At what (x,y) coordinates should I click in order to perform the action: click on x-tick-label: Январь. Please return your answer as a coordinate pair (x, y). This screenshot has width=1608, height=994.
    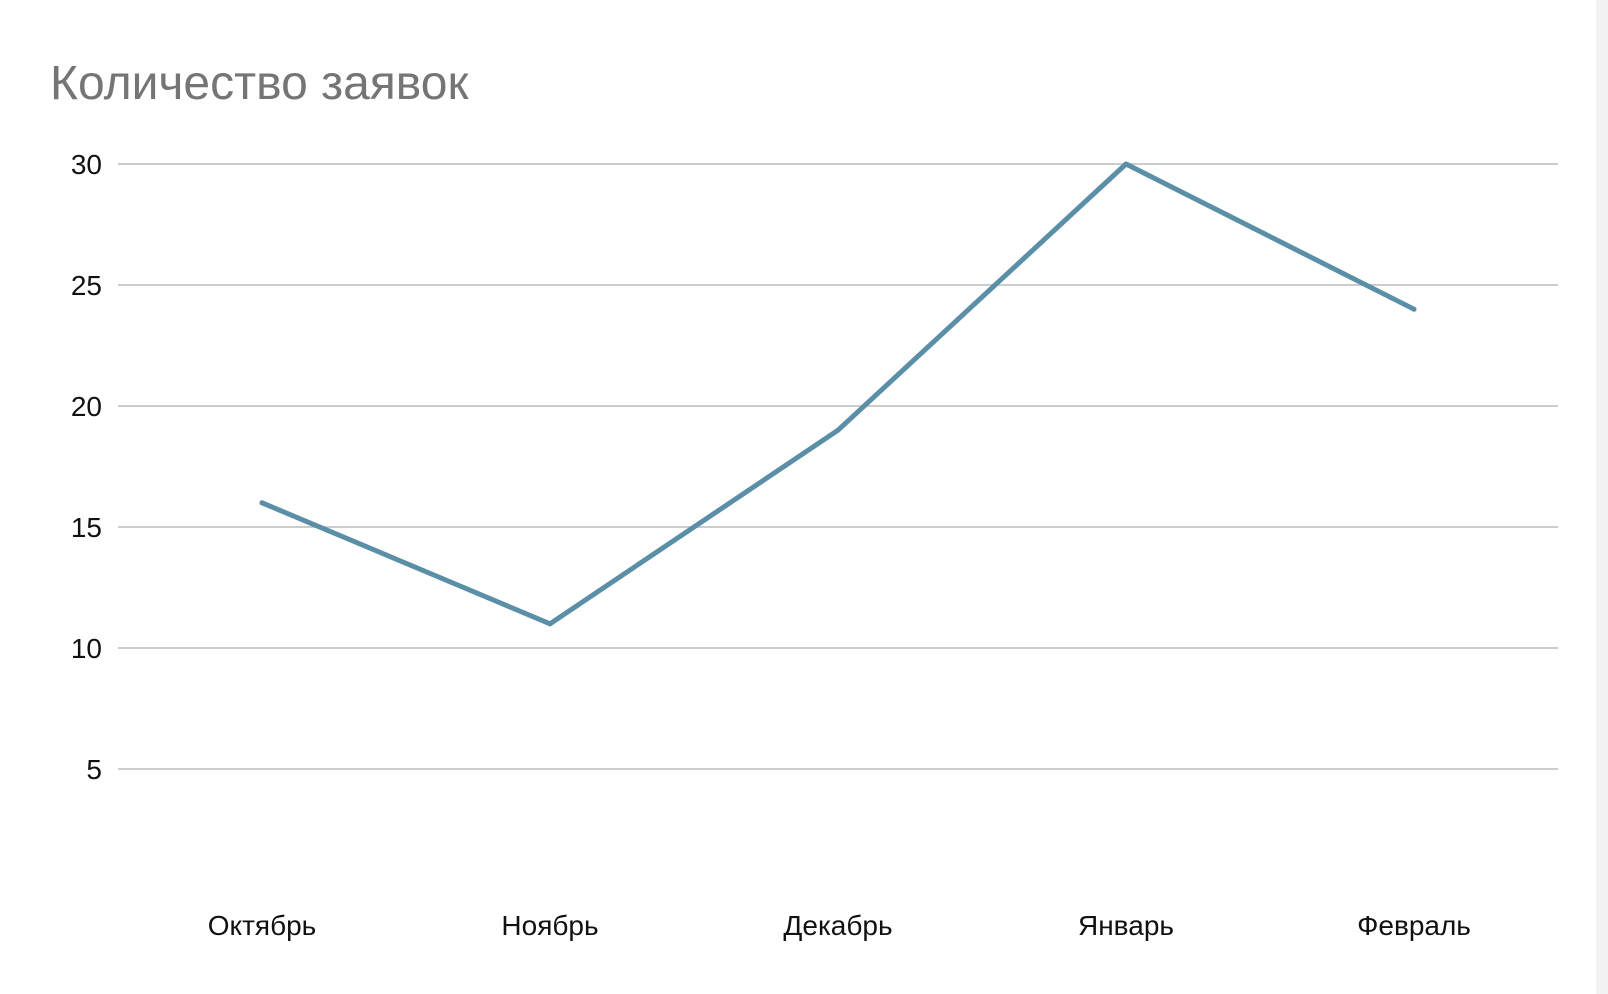
    Looking at the image, I should click on (1126, 925).